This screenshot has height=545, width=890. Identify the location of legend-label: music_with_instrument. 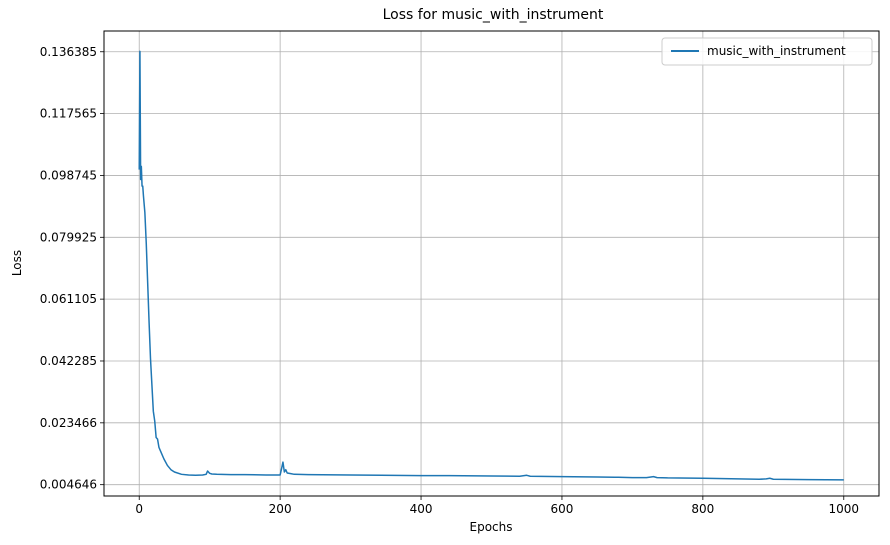
(776, 51).